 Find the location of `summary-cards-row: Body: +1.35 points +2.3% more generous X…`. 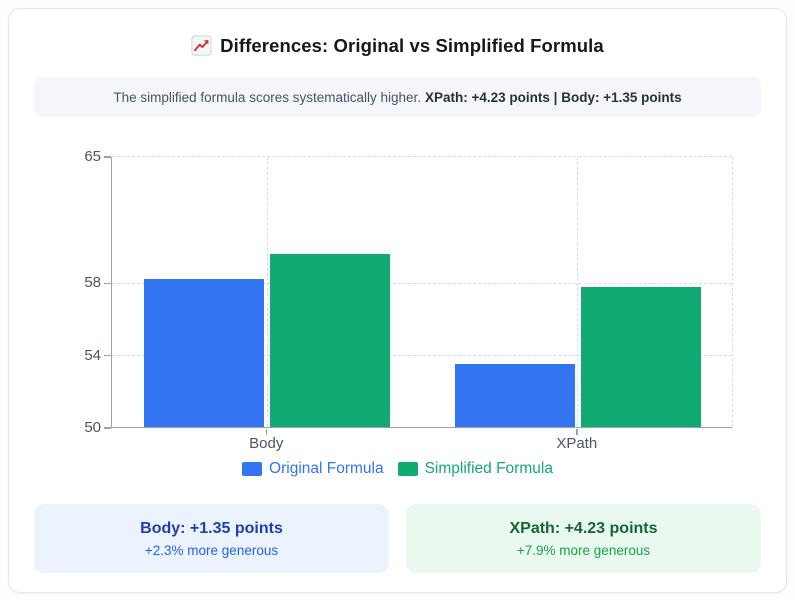

summary-cards-row: Body: +1.35 points +2.3% more generous X… is located at coordinates (397, 538).